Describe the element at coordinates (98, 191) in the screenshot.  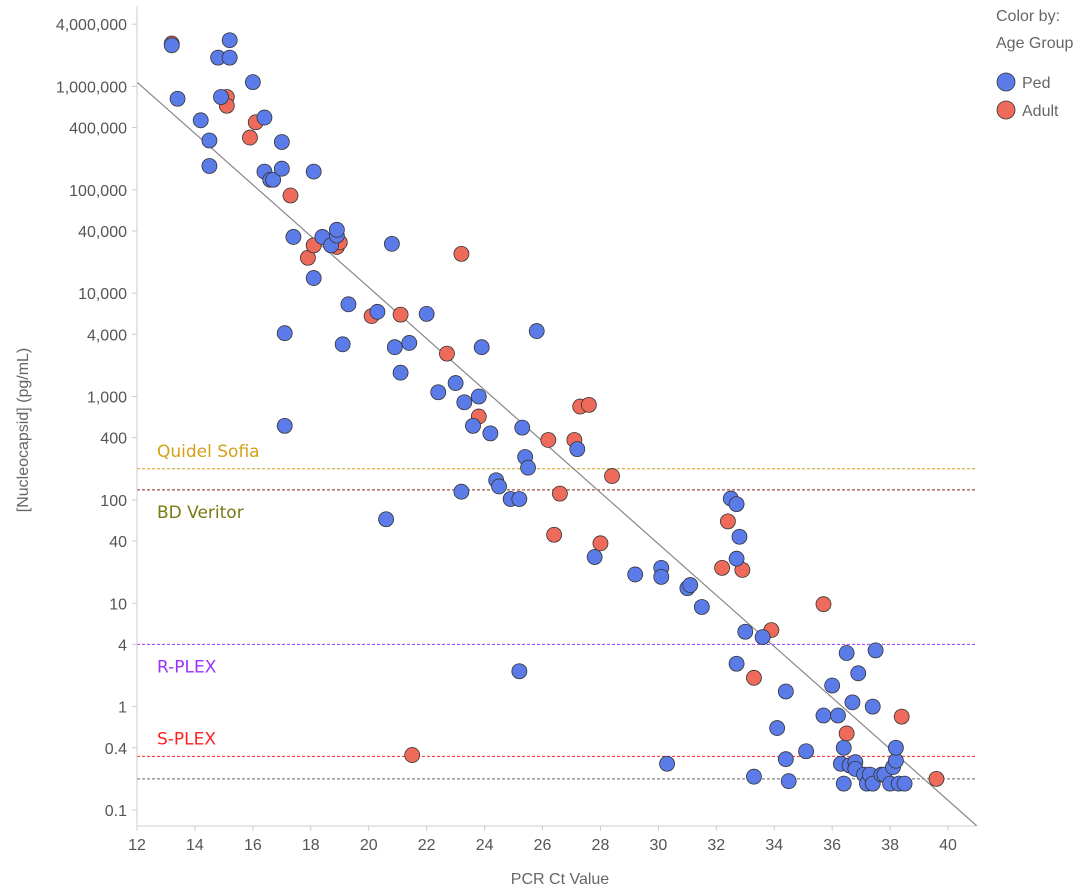
I see `y-tick-label: 100,000` at that location.